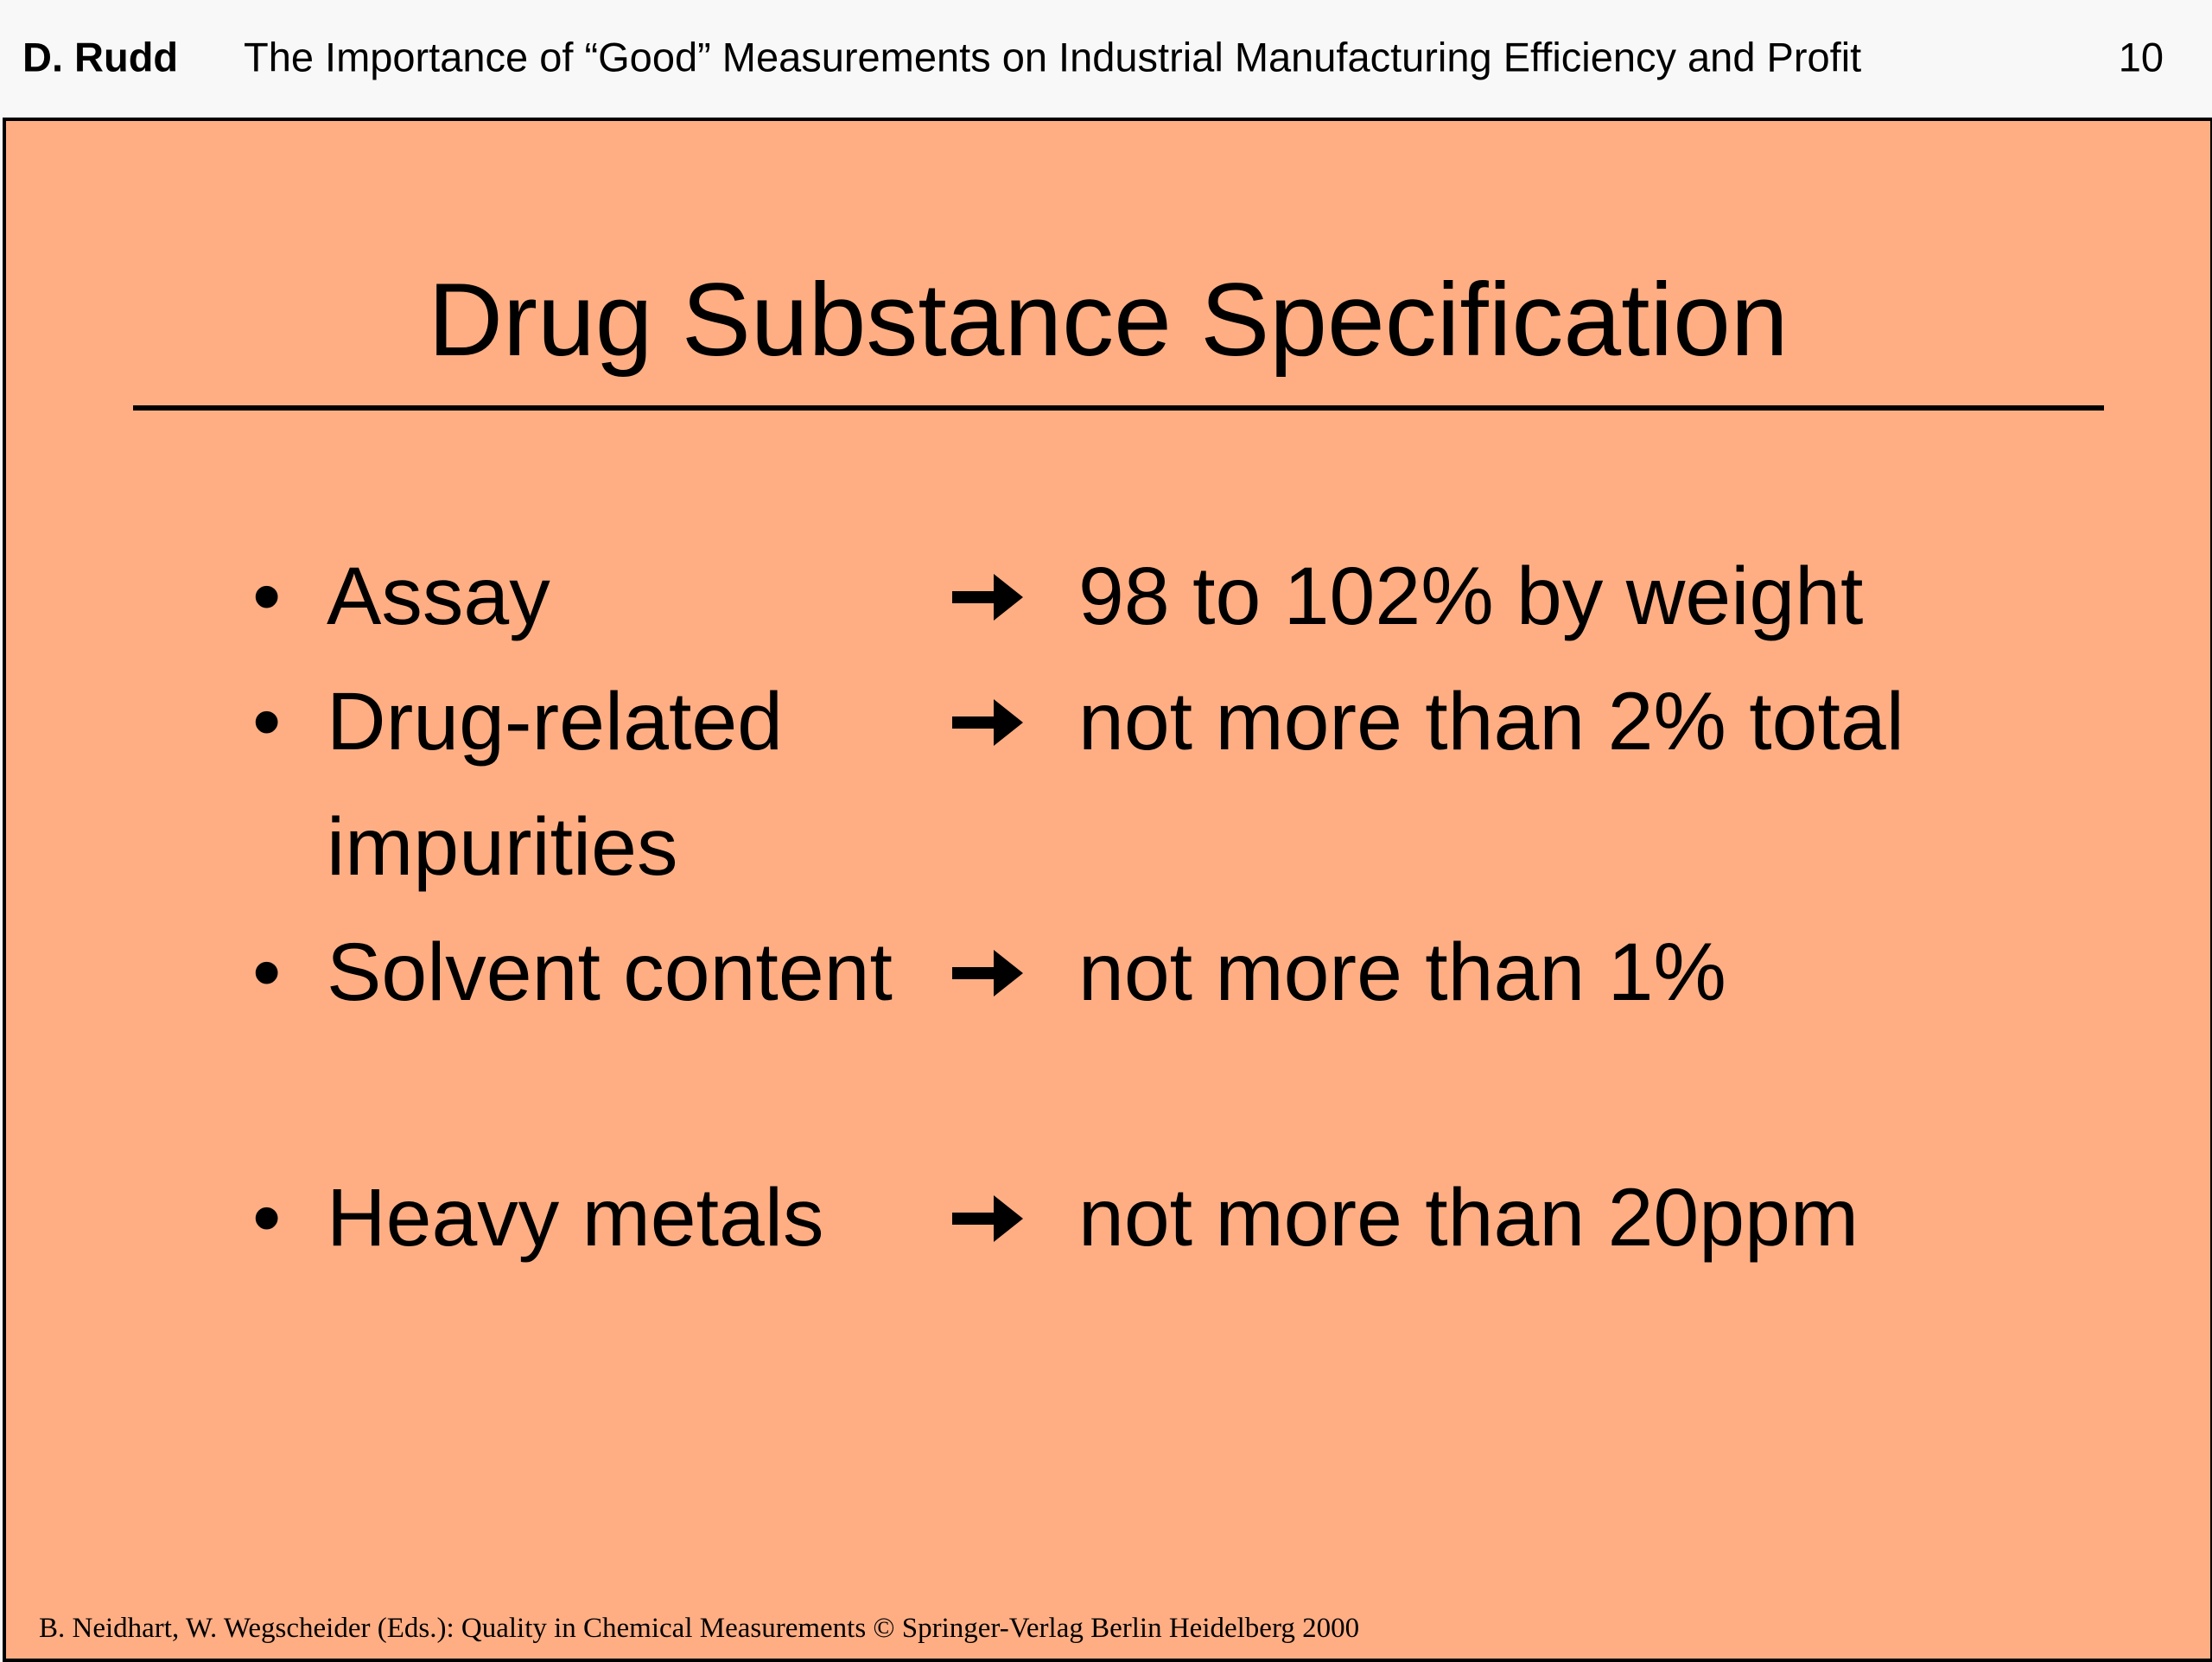  What do you see at coordinates (555, 785) in the screenshot?
I see `spec-label: Drug-related impurities` at bounding box center [555, 785].